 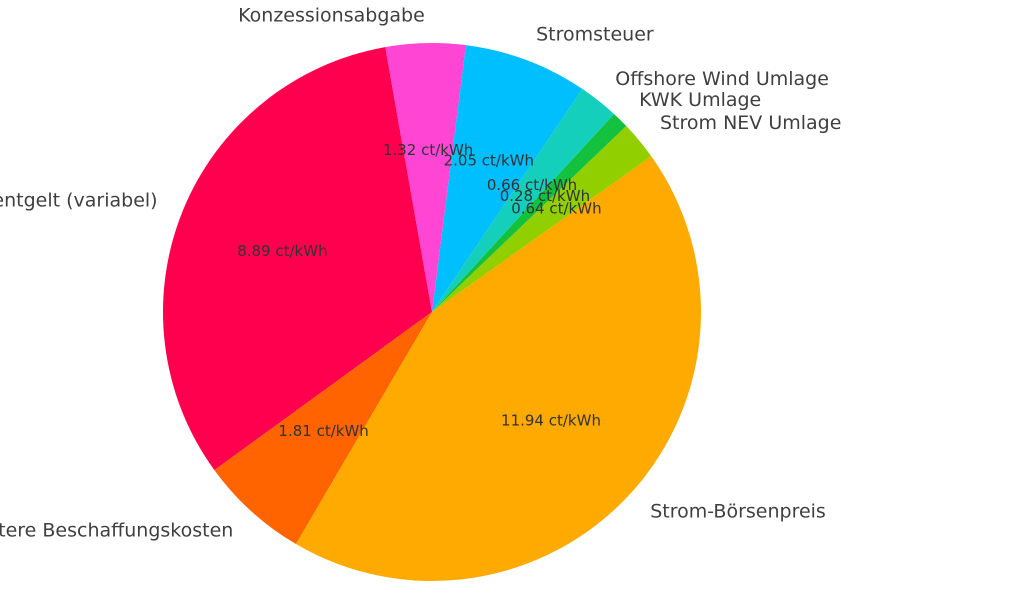 What do you see at coordinates (738, 511) in the screenshot?
I see `slice-label-2: Strom-Börsenpreis` at bounding box center [738, 511].